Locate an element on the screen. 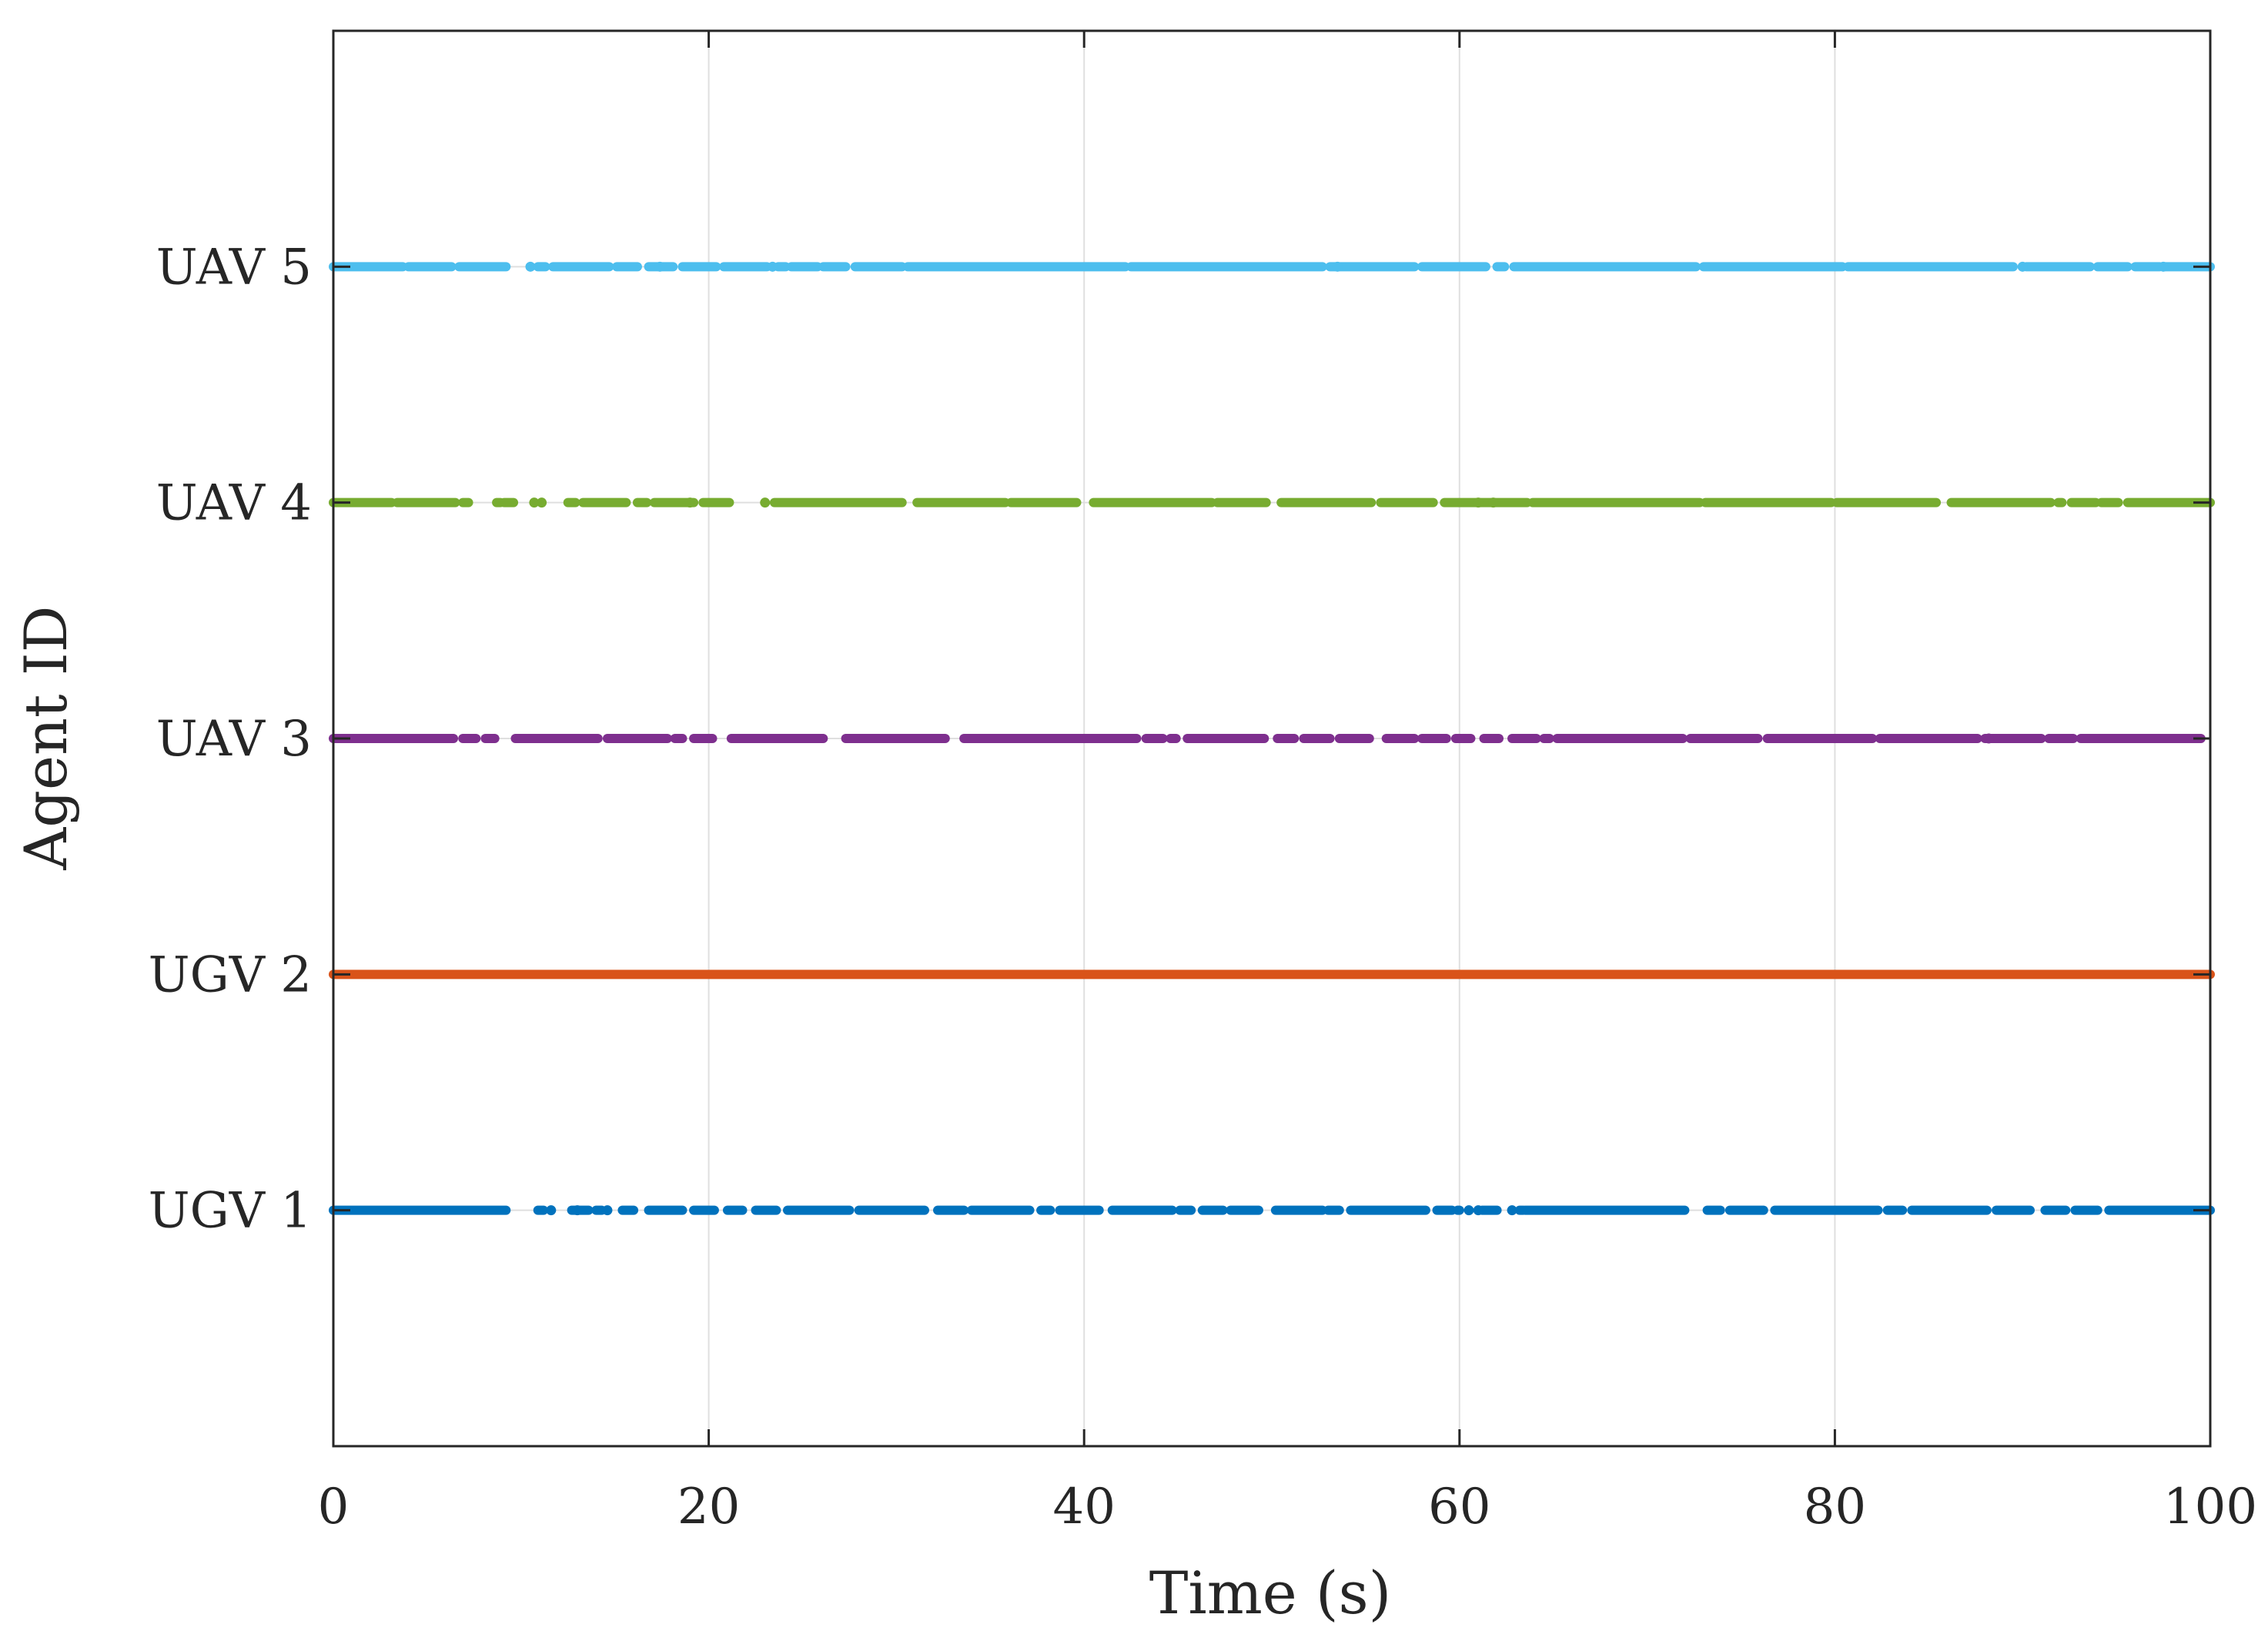 The height and width of the screenshot is (1641, 2268). y-tick-label: UAV 4 is located at coordinates (234, 503).